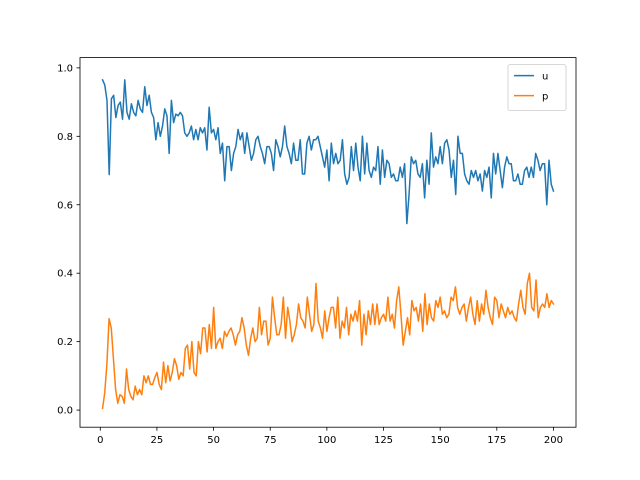 This screenshot has width=640, height=480. Describe the element at coordinates (65, 274) in the screenshot. I see `y-tick-label: 0.4` at that location.